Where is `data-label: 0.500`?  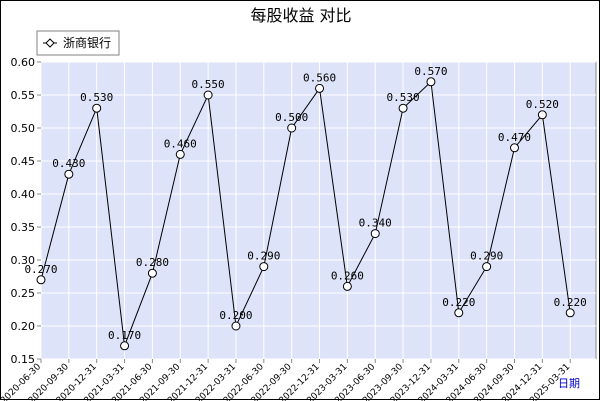
data-label: 0.500 is located at coordinates (291, 117).